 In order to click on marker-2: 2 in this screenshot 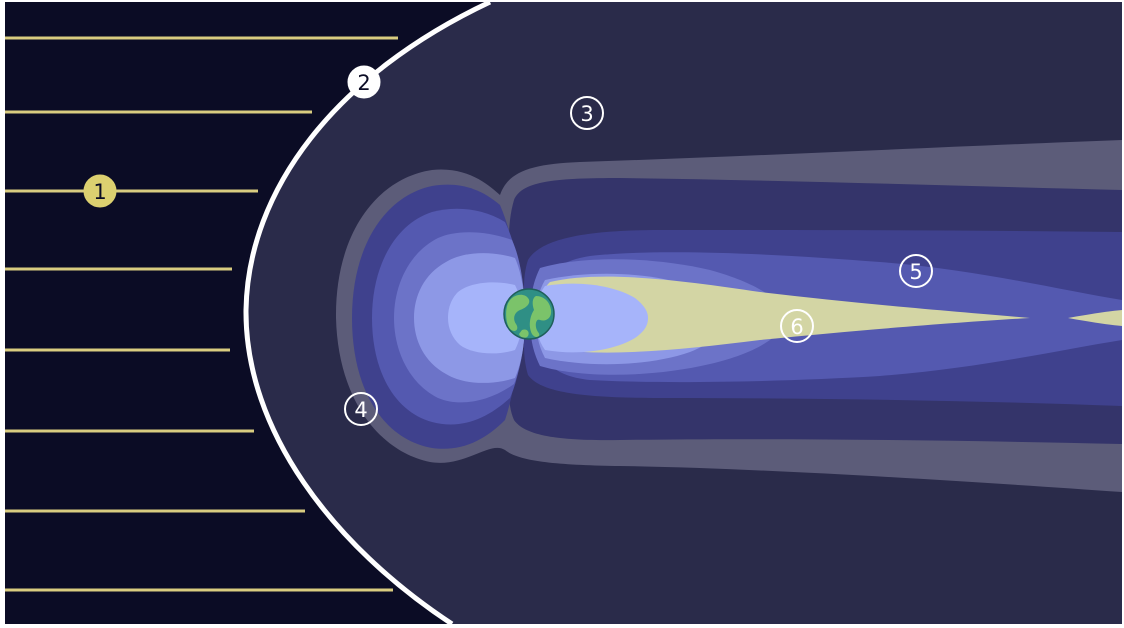, I will do `click(364, 82)`.